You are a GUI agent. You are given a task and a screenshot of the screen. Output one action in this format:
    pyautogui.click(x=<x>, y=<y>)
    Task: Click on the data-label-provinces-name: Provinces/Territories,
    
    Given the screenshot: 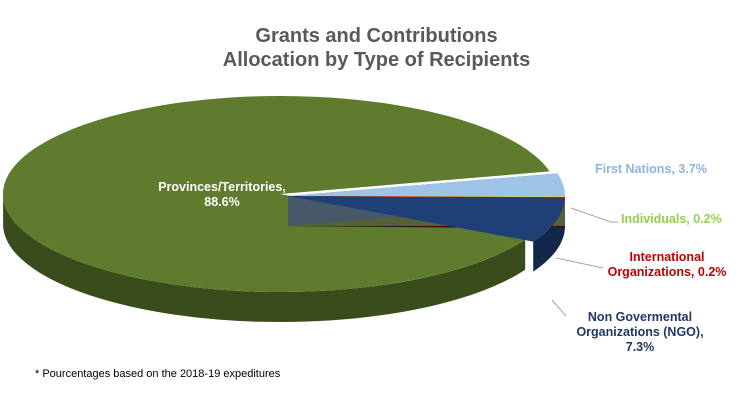 What is the action you would take?
    pyautogui.click(x=222, y=187)
    